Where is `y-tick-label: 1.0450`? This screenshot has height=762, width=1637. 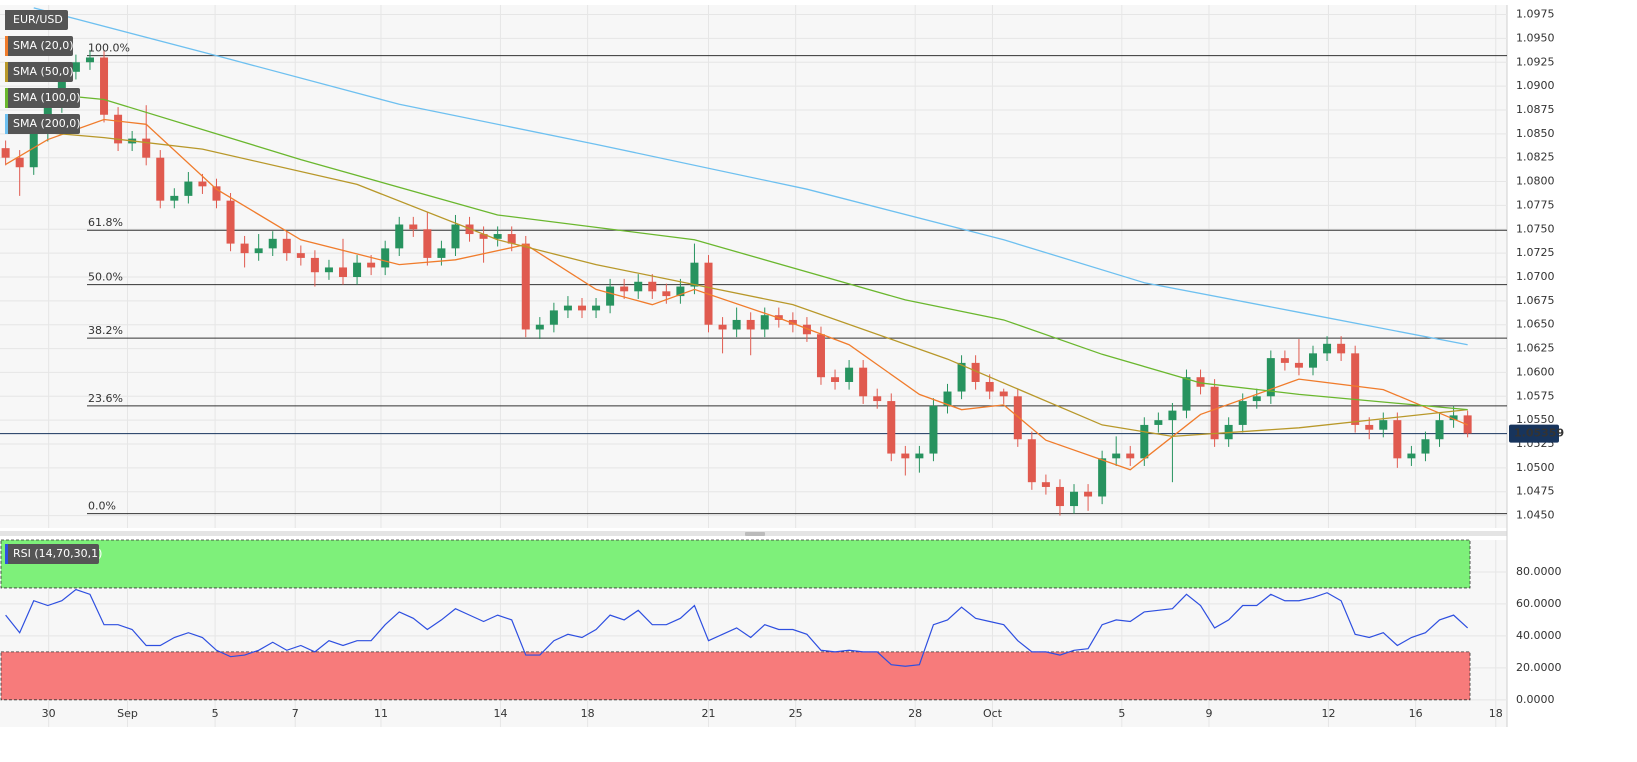 y-tick-label: 1.0450 is located at coordinates (1535, 515).